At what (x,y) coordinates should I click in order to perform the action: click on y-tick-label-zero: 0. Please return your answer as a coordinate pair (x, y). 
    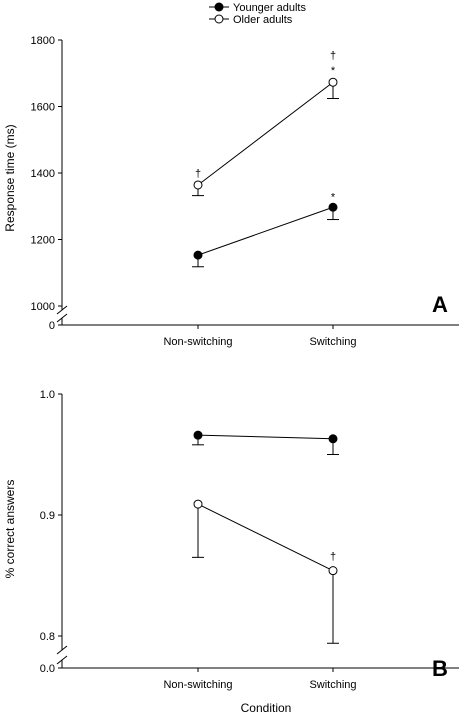
    Looking at the image, I should click on (52, 326).